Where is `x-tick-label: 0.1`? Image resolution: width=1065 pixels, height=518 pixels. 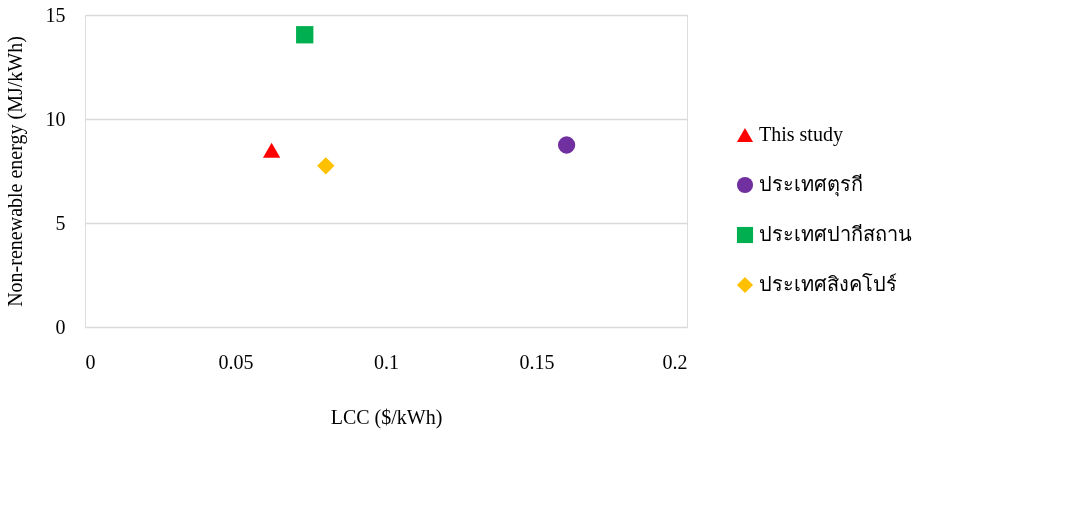 x-tick-label: 0.1 is located at coordinates (386, 361).